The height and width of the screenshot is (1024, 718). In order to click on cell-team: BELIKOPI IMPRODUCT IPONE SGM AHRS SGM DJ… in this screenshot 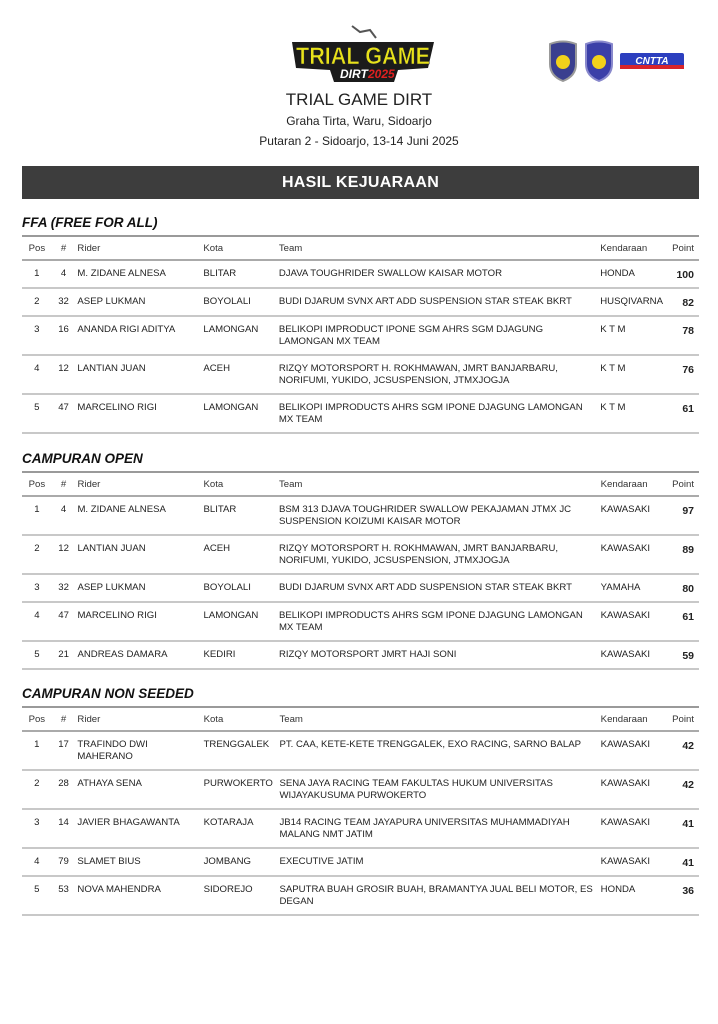, I will do `click(437, 336)`.